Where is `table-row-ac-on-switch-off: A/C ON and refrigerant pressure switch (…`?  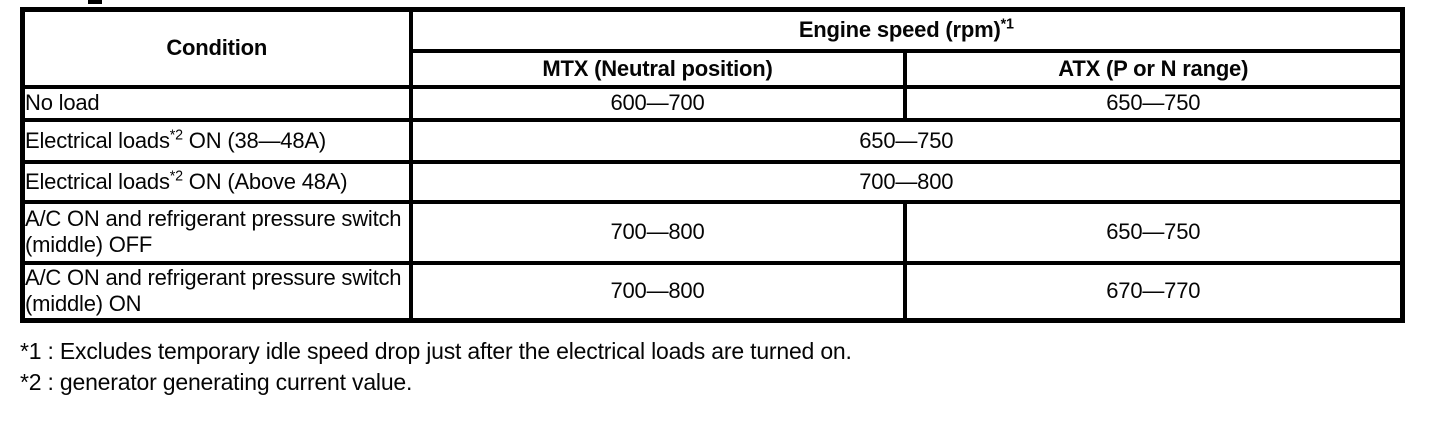
table-row-ac-on-switch-off: A/C ON and refrigerant pressure switch (… is located at coordinates (712, 232).